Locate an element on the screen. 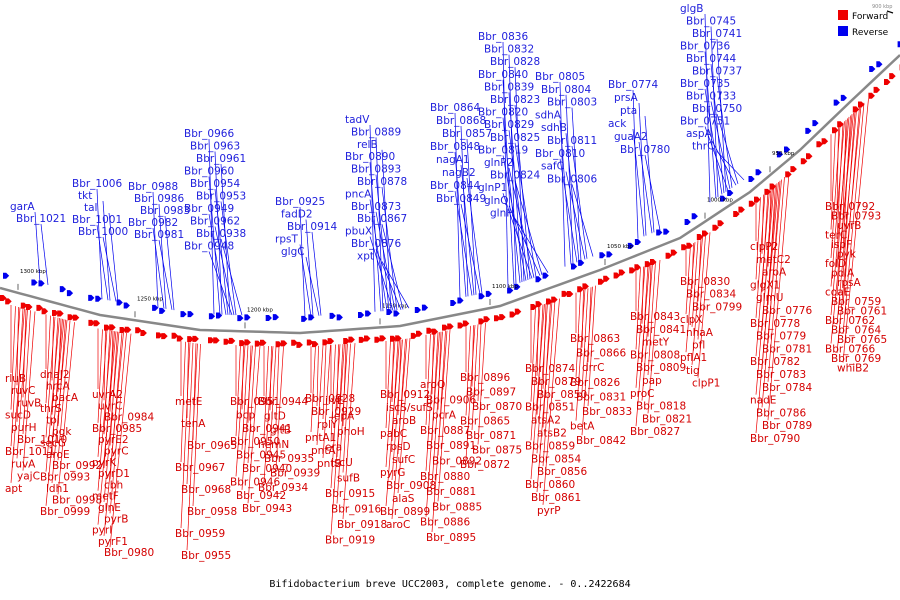 This screenshot has width=900, height=600. forward-gene-label: pyrI is located at coordinates (102, 531).